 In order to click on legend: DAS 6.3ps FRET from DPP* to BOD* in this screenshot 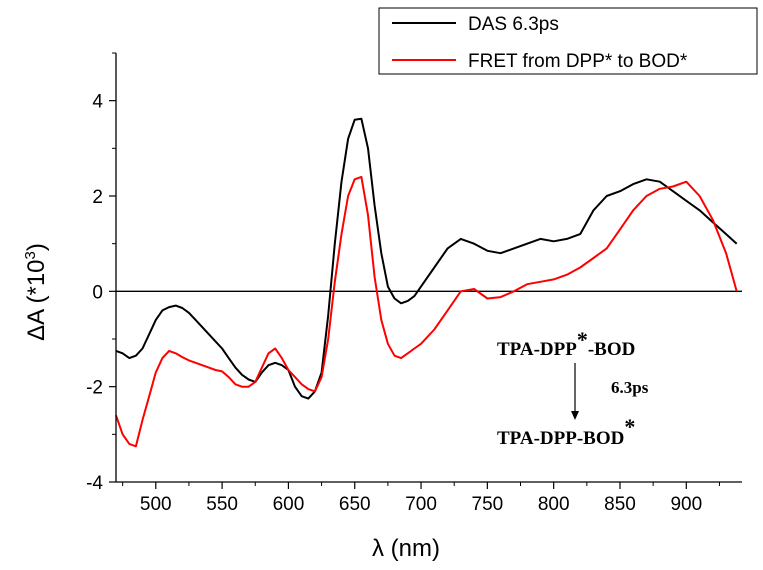, I will do `click(568, 41)`.